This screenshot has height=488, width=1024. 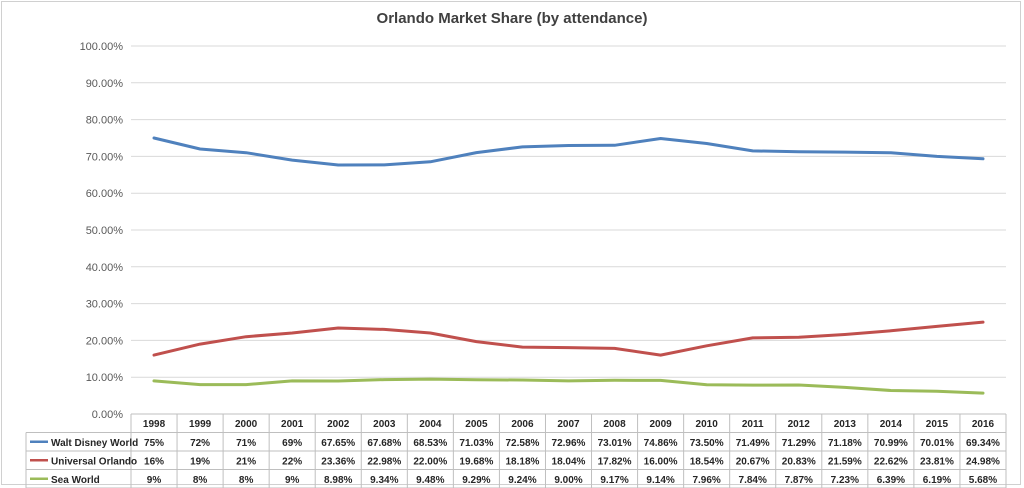 What do you see at coordinates (384, 461) in the screenshot?
I see `table-value-label: 22.98%` at bounding box center [384, 461].